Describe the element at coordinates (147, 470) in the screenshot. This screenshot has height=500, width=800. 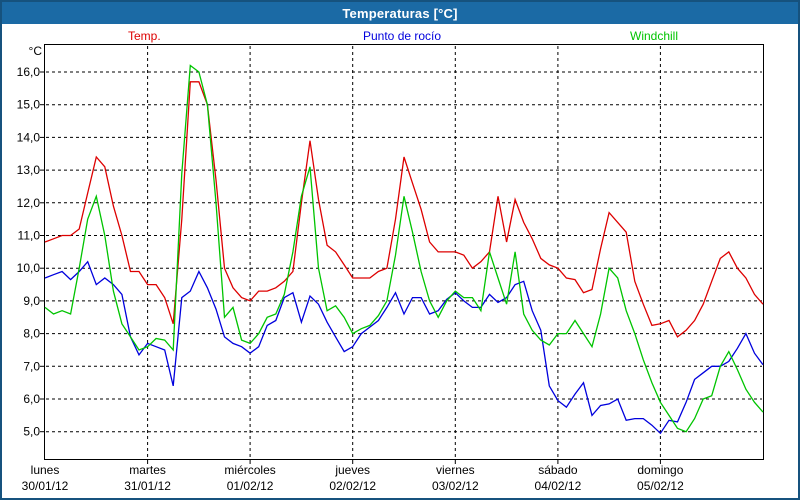
I see `svg-text: martes` at that location.